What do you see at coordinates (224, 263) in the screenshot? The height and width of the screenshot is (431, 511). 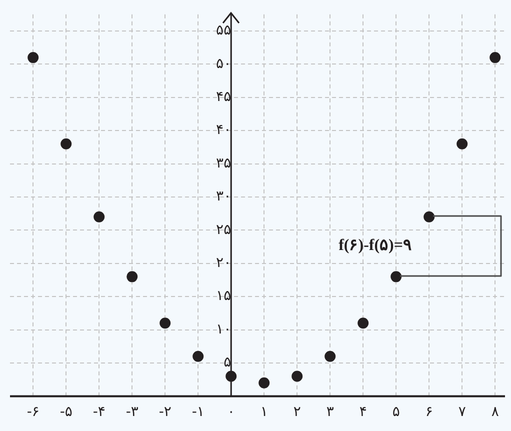 I see `y-tick-label: ۲۰` at bounding box center [224, 263].